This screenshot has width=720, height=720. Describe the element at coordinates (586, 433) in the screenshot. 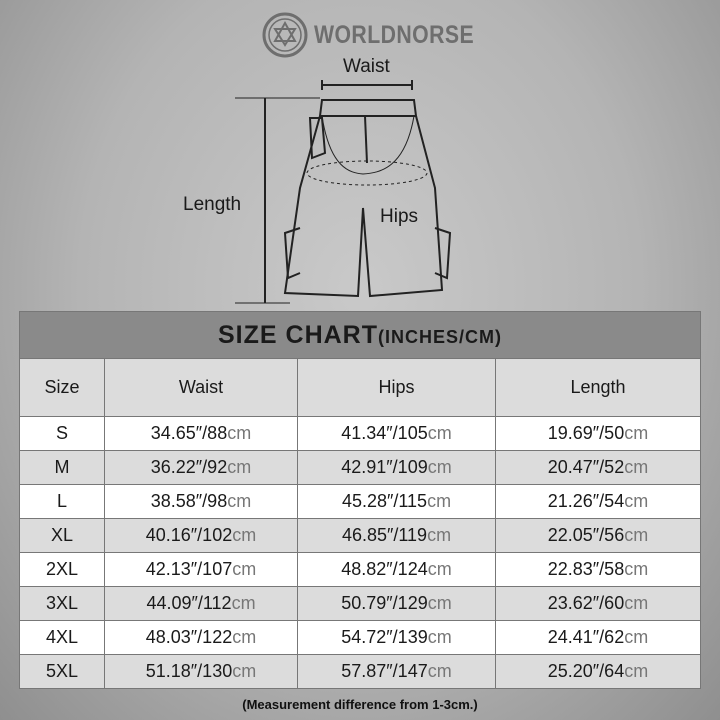

I see `length-value: 19.69″/50` at that location.